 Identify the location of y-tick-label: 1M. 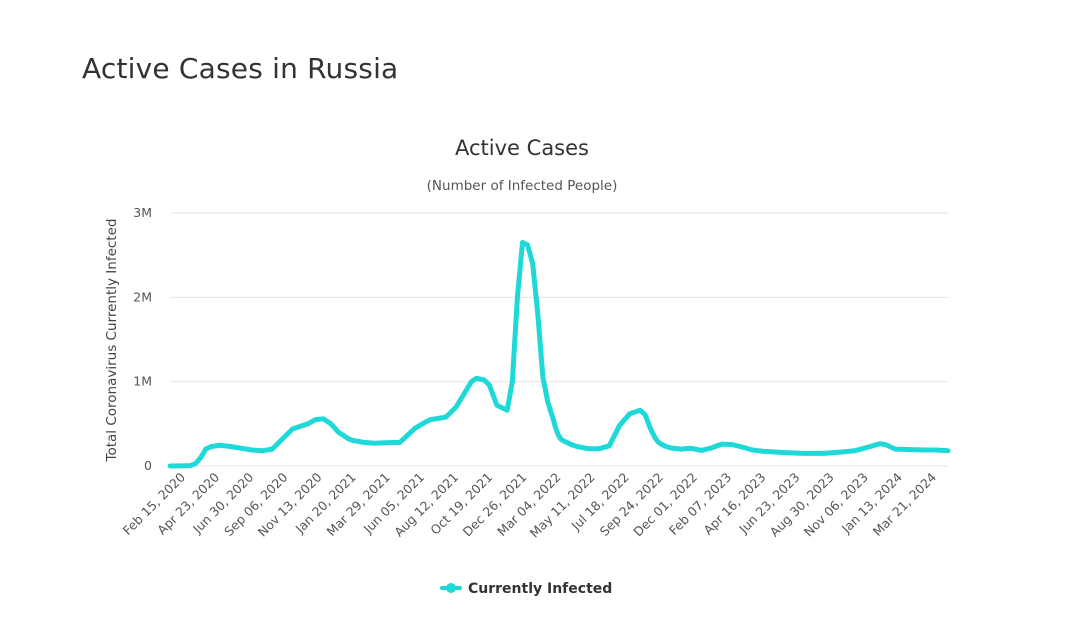
(142, 381).